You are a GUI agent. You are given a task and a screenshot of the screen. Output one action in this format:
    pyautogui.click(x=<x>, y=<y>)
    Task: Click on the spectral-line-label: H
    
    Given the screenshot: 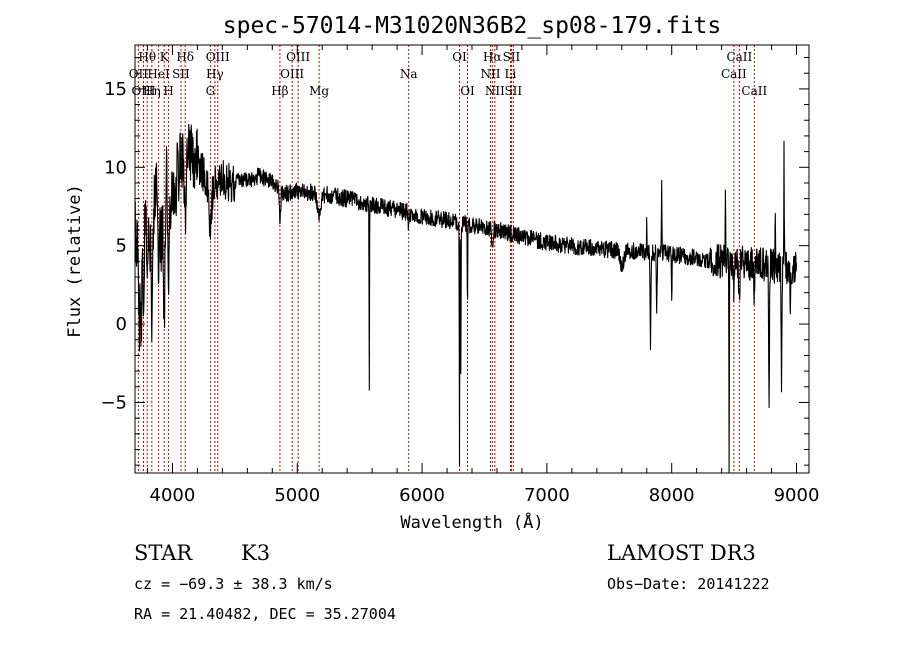 What is the action you would take?
    pyautogui.click(x=168, y=91)
    